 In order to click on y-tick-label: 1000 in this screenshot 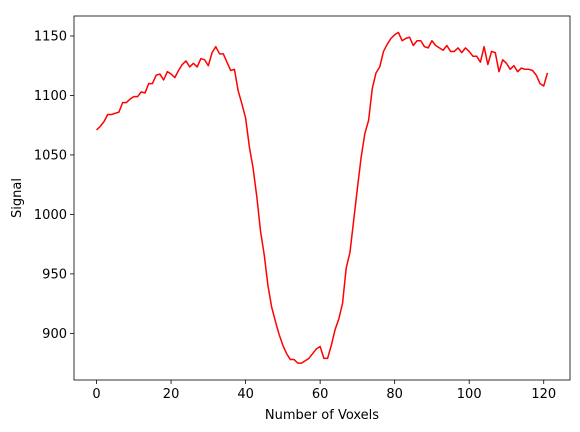, I will do `click(50, 215)`.